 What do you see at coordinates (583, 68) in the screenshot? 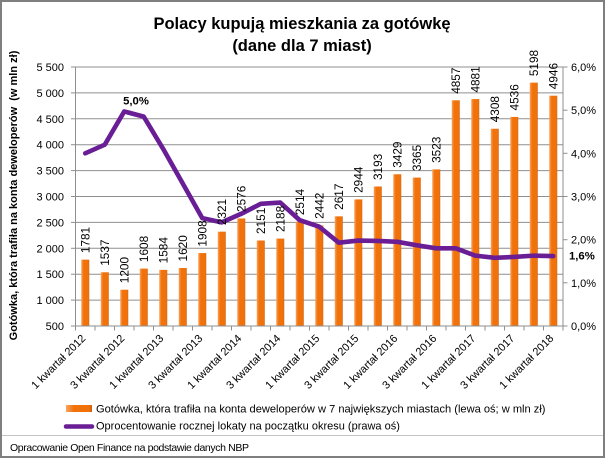
I see `svg-text: 6,0%` at bounding box center [583, 68].